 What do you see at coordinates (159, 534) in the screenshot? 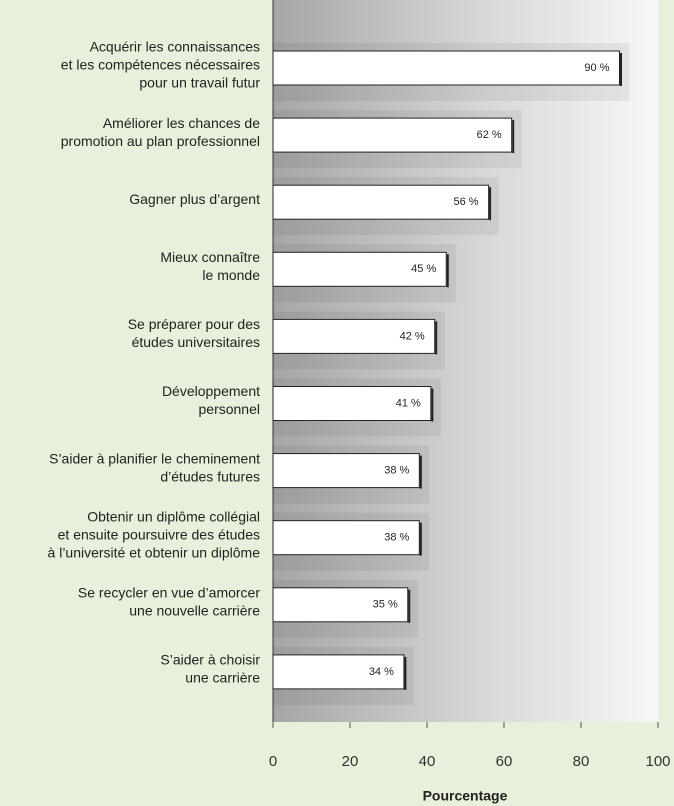
I see `y-tick-label: et ensuite poursuivre des études` at bounding box center [159, 534].